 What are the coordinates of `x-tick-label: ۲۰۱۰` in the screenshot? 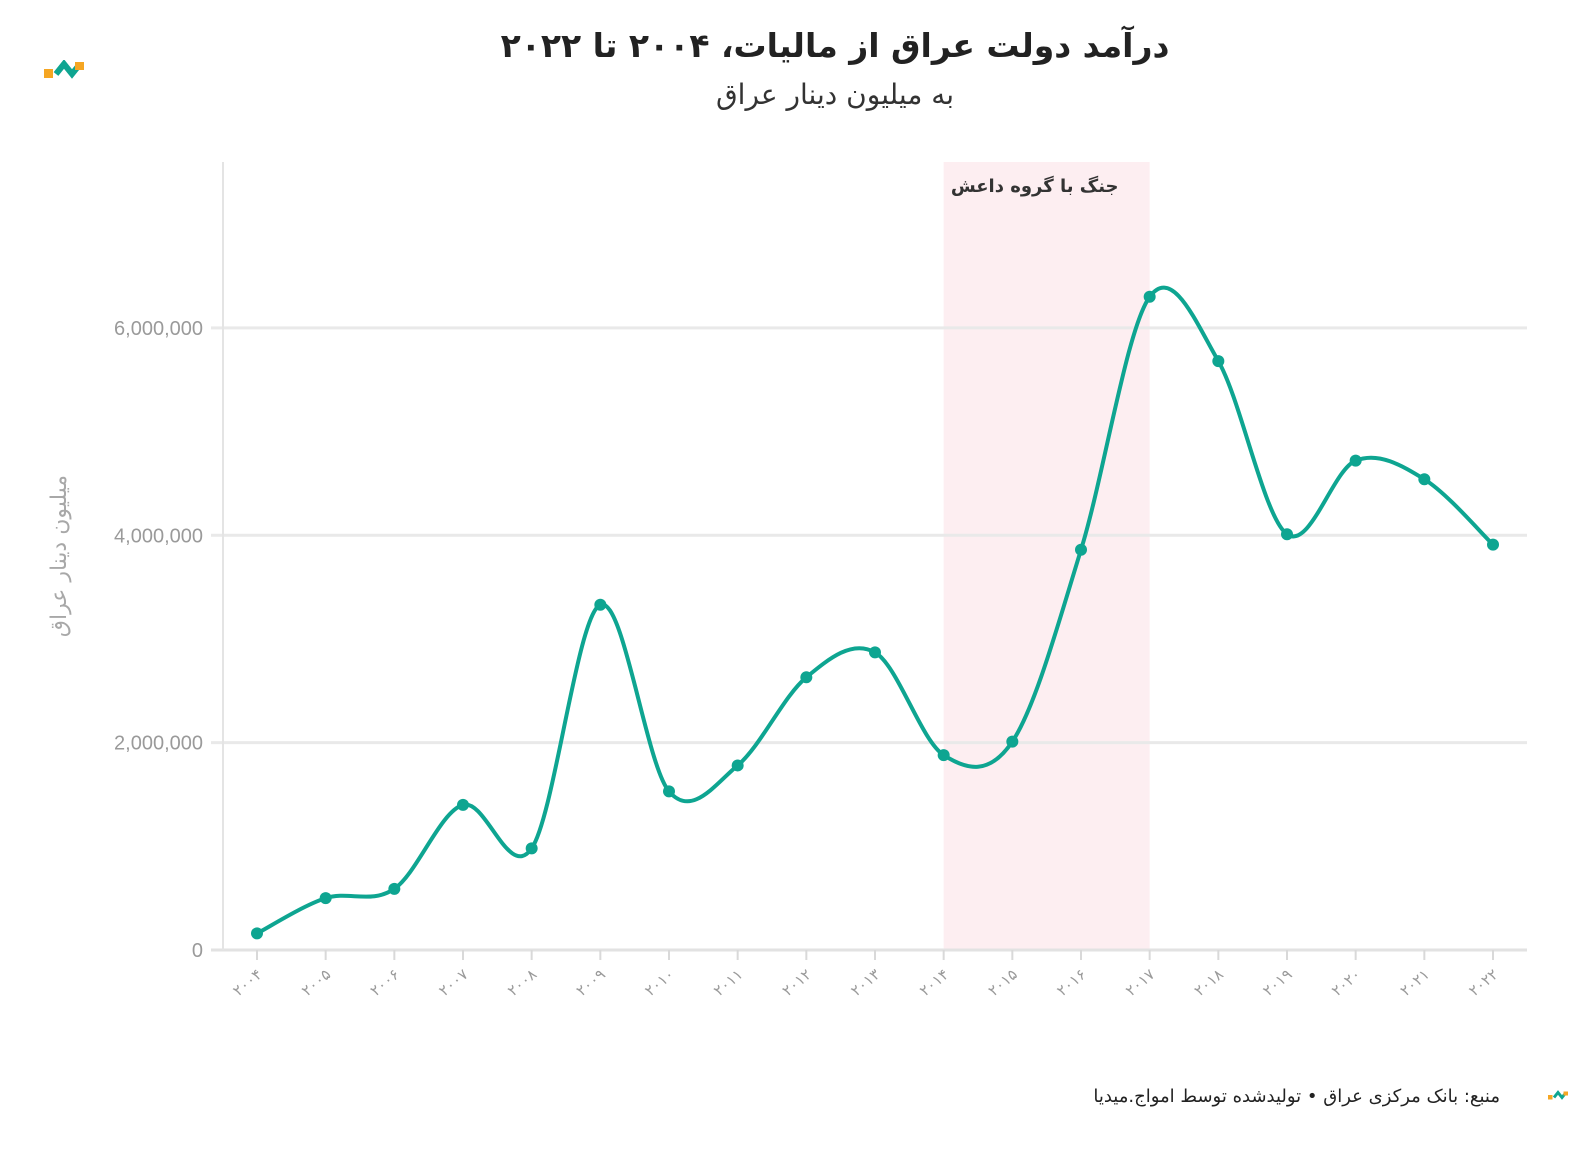 It's located at (659, 982).